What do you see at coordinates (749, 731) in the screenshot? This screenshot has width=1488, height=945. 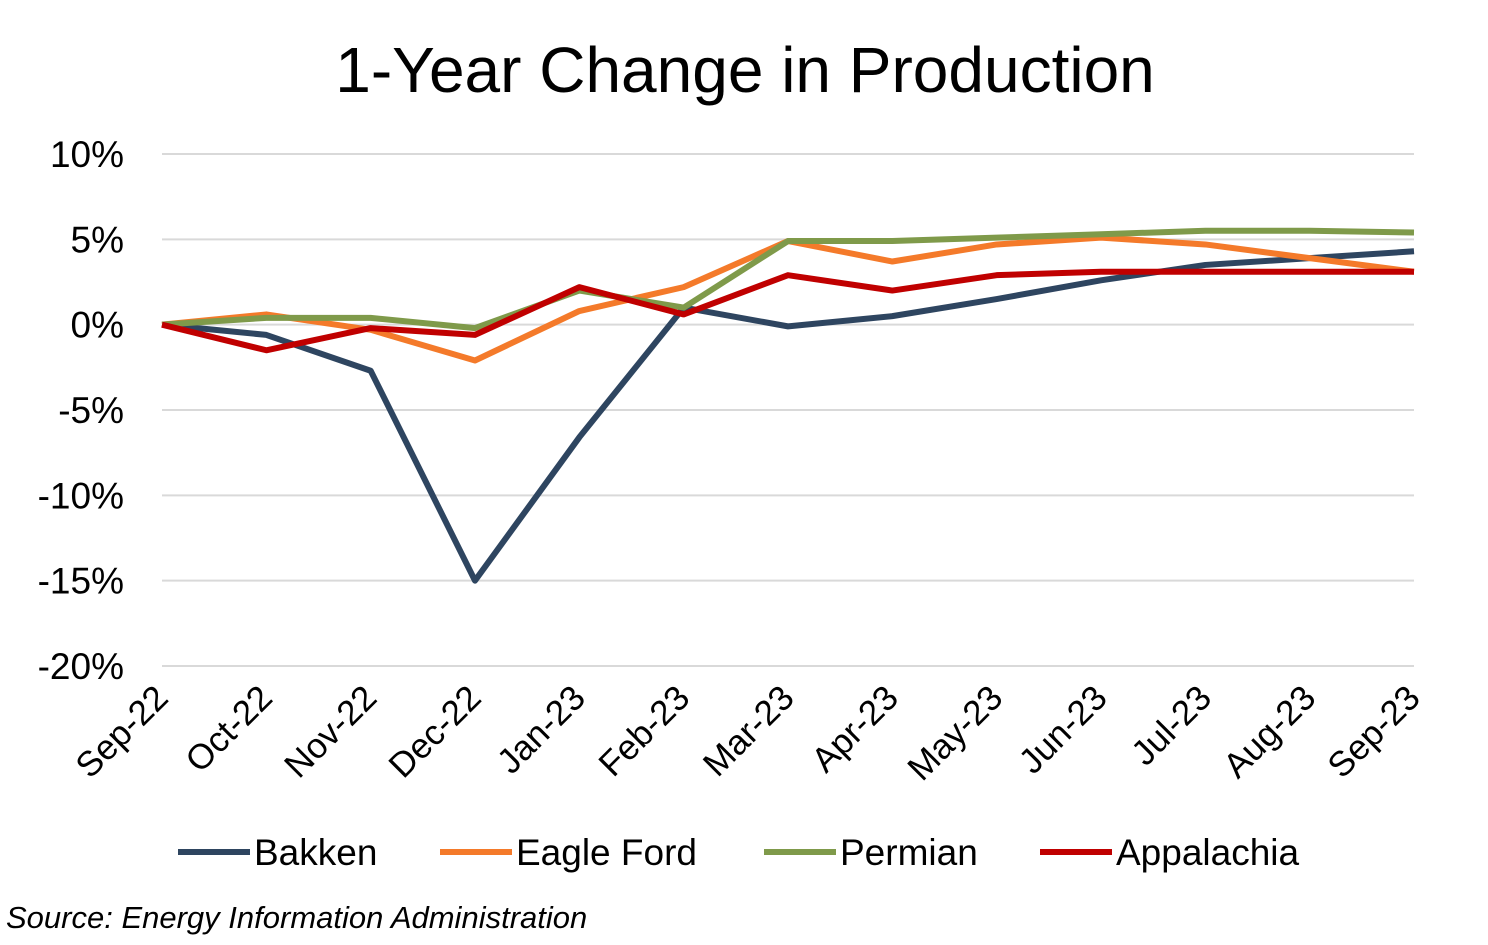 I see `x-tick-label: Mar-23` at bounding box center [749, 731].